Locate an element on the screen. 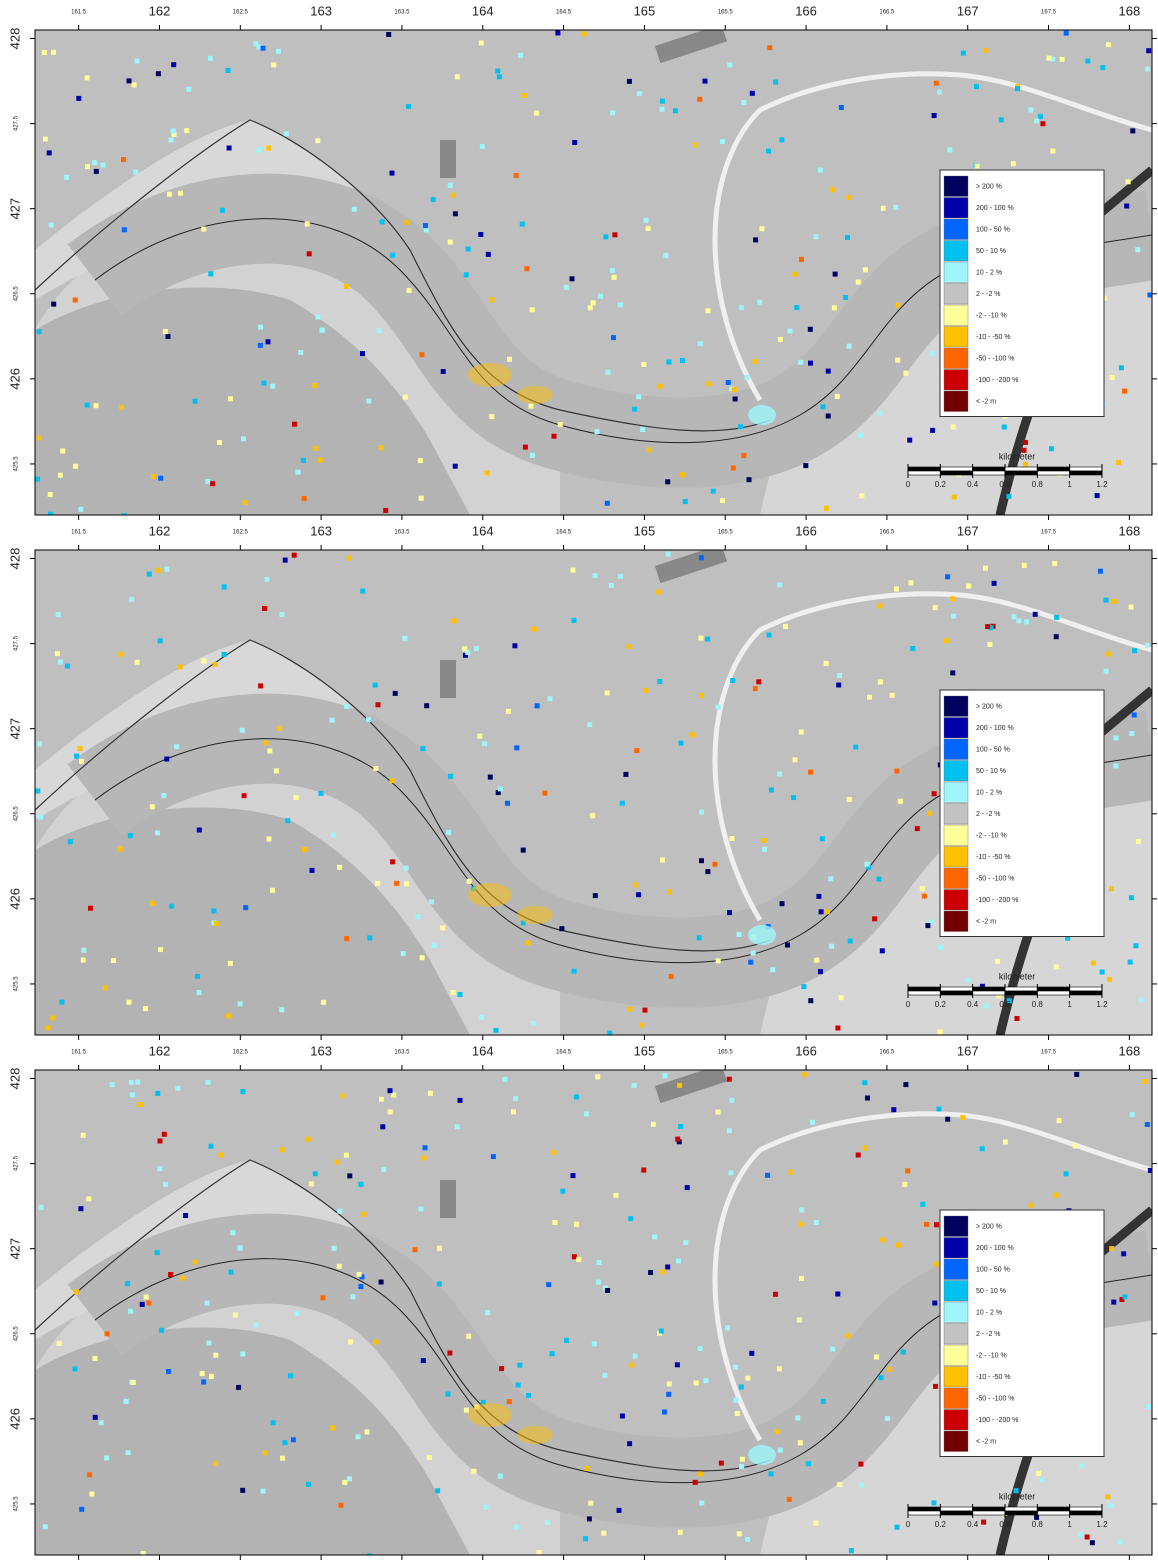 This screenshot has height=1564, width=1158. building is located at coordinates (448, 159).